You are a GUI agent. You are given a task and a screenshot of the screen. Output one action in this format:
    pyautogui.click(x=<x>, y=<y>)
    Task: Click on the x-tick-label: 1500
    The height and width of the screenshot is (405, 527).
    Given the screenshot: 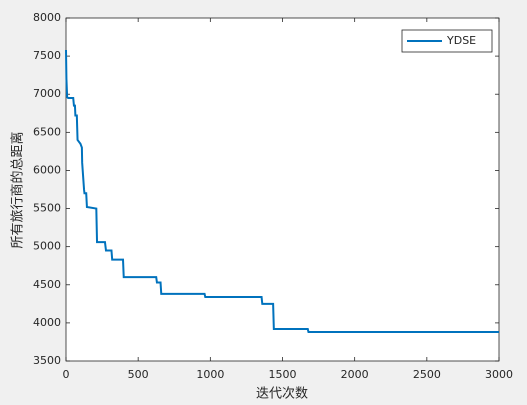 What is the action you would take?
    pyautogui.click(x=283, y=374)
    